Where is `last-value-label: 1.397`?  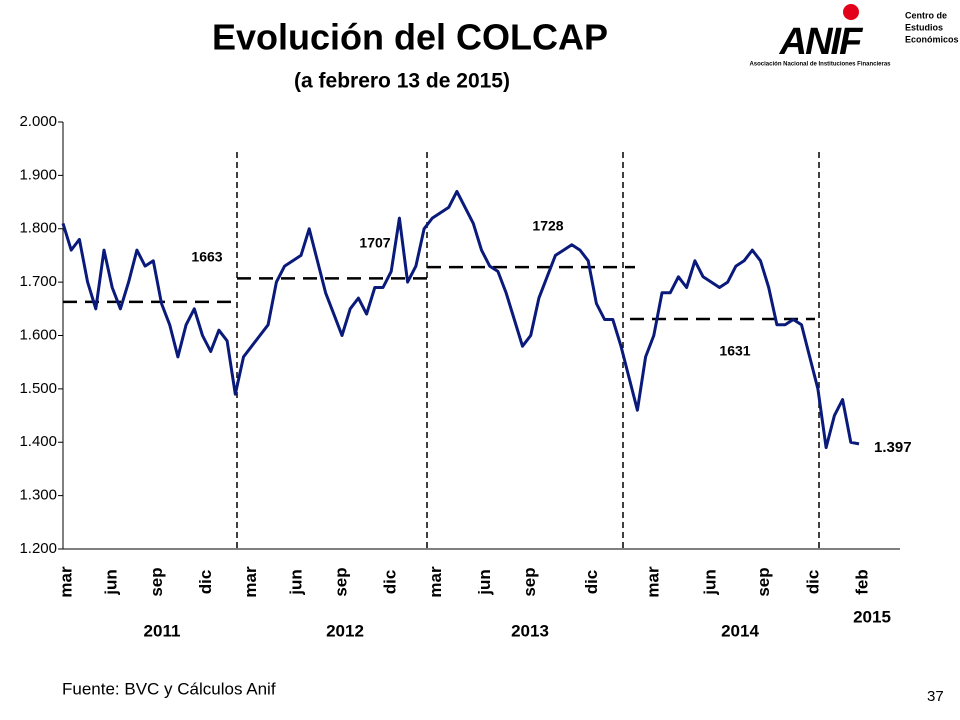
last-value-label: 1.397 is located at coordinates (893, 447).